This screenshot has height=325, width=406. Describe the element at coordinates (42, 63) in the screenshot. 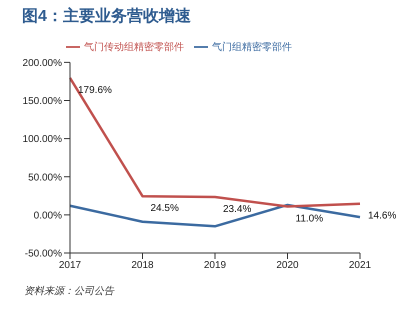

I see `y-tick-label: 200.00%` at that location.